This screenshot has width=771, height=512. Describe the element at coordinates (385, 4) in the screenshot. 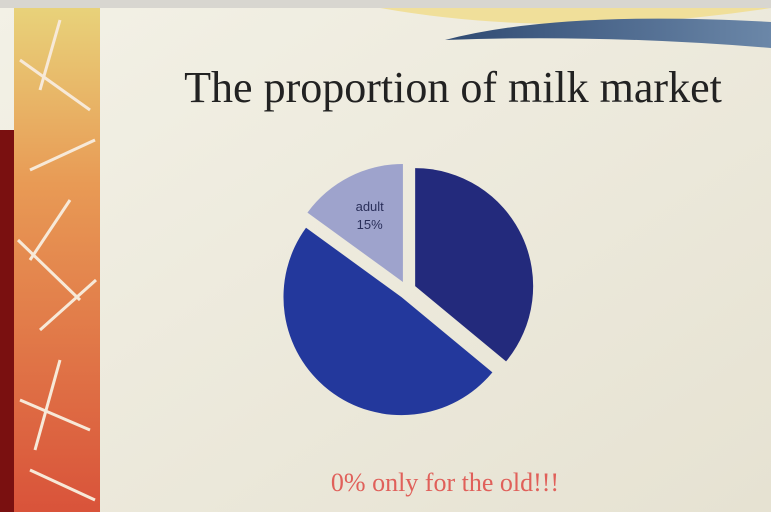

I see `top-edge` at that location.